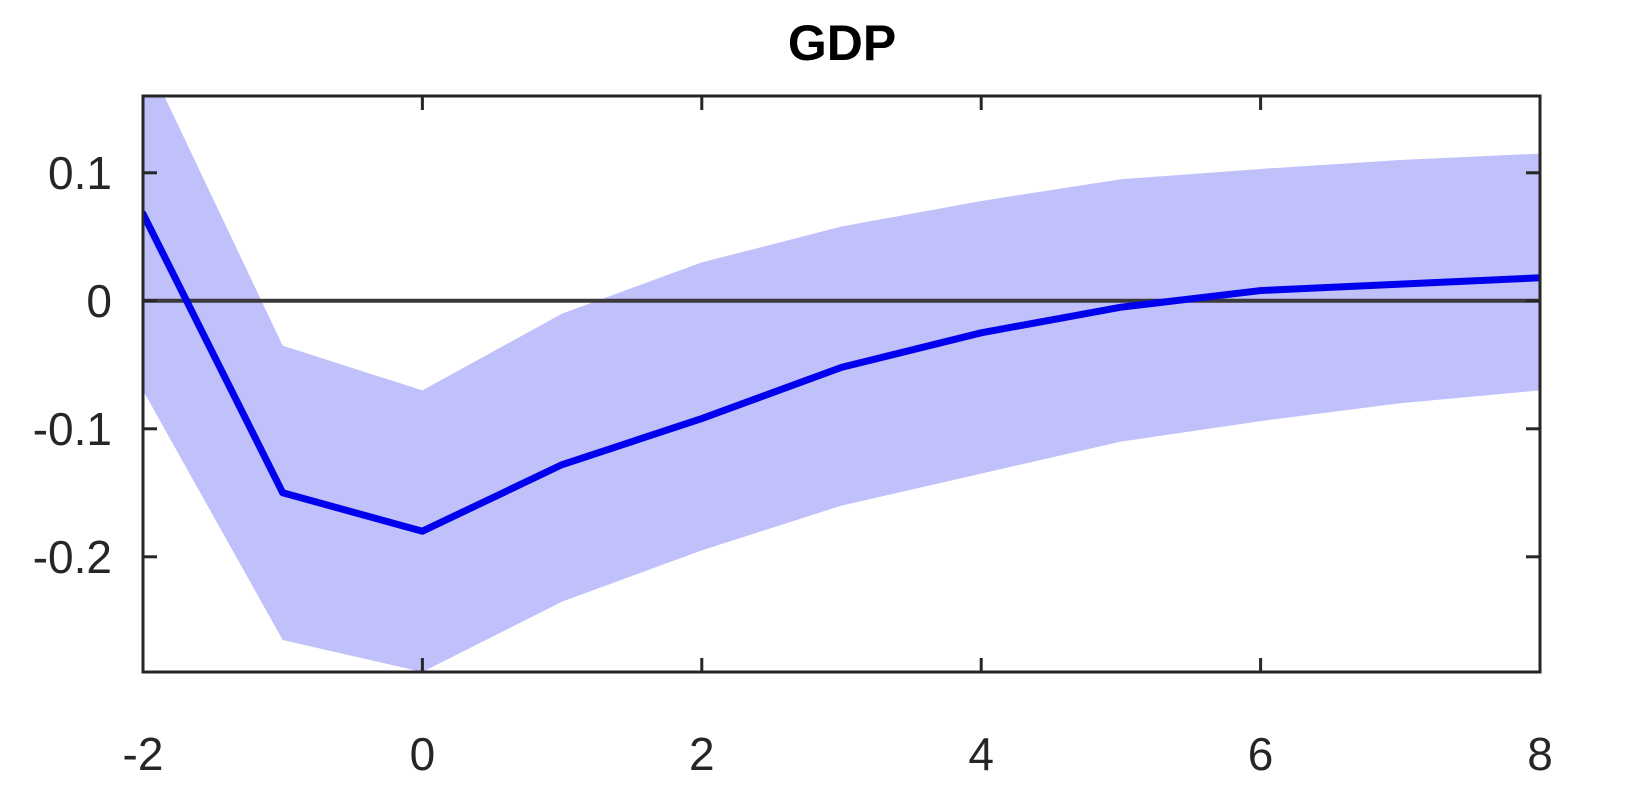 This screenshot has height=811, width=1626. Describe the element at coordinates (981, 754) in the screenshot. I see `x-tick-label: 4` at that location.